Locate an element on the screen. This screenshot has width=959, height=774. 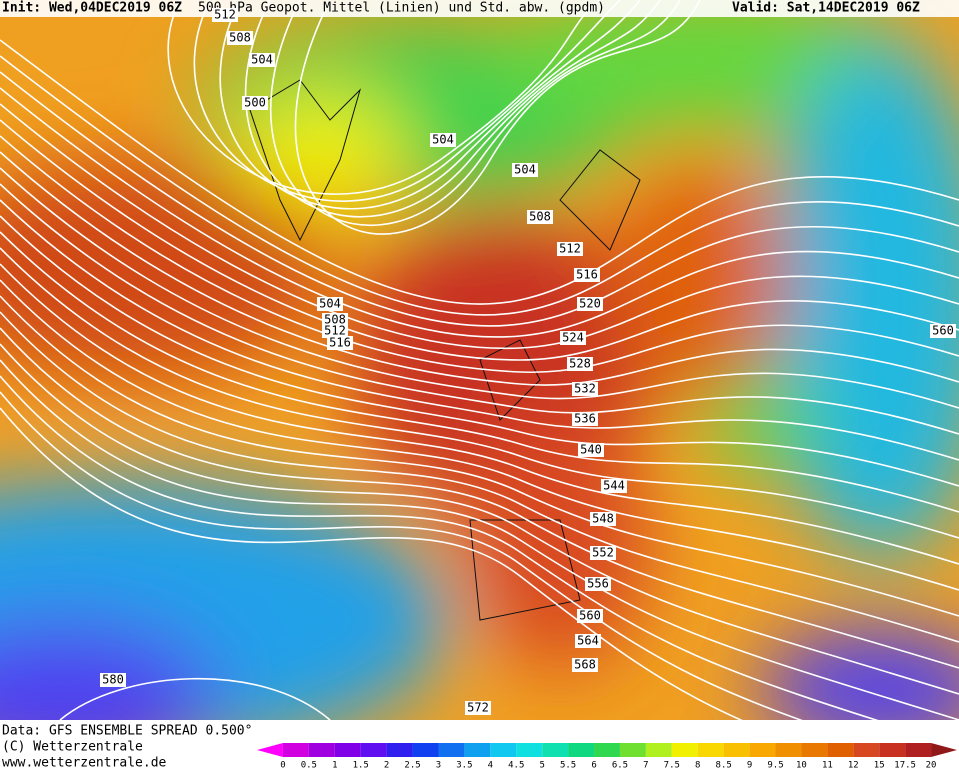
contour-label: 564 is located at coordinates (588, 641).